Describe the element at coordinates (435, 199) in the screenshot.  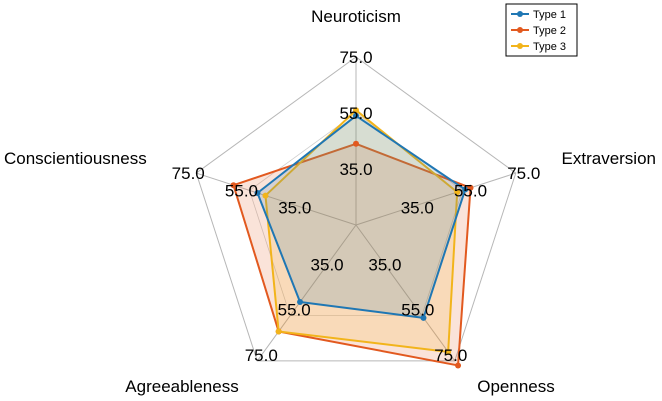
I see `grid-spoke-extraversion` at that location.